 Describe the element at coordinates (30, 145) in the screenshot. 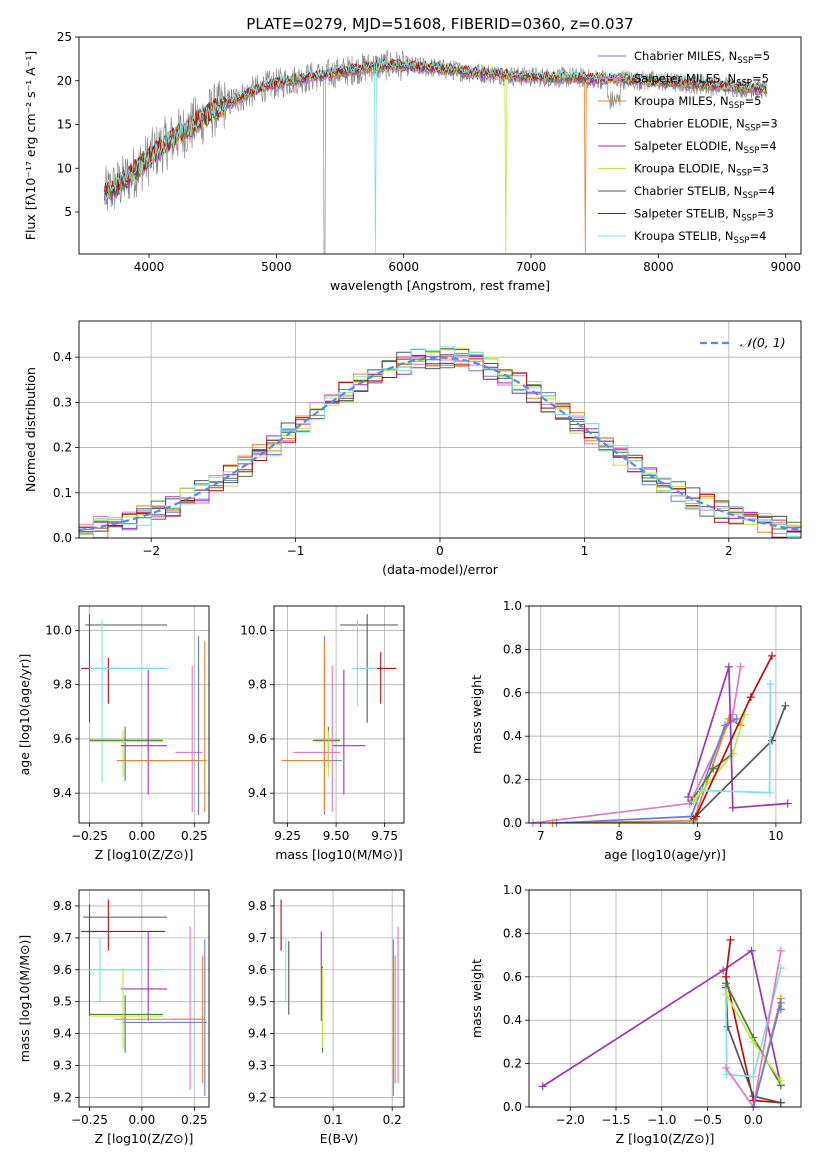

I see `y-axis-label: Flux [fλ10⁻¹⁷ erg cm⁻² s⁻¹ A⁻¹]` at that location.